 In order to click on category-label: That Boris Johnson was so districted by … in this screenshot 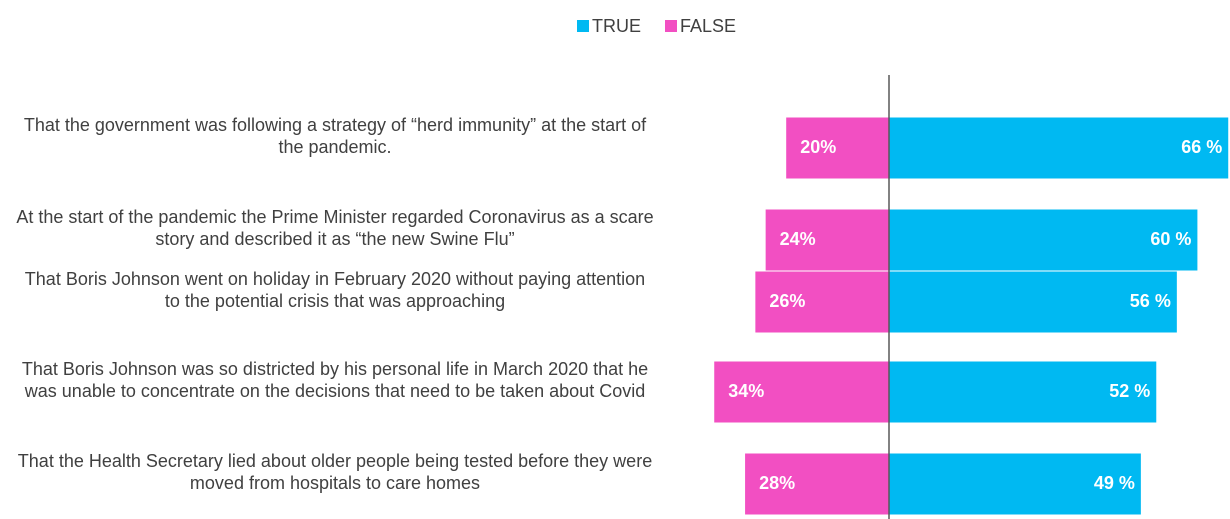, I will do `click(335, 380)`.